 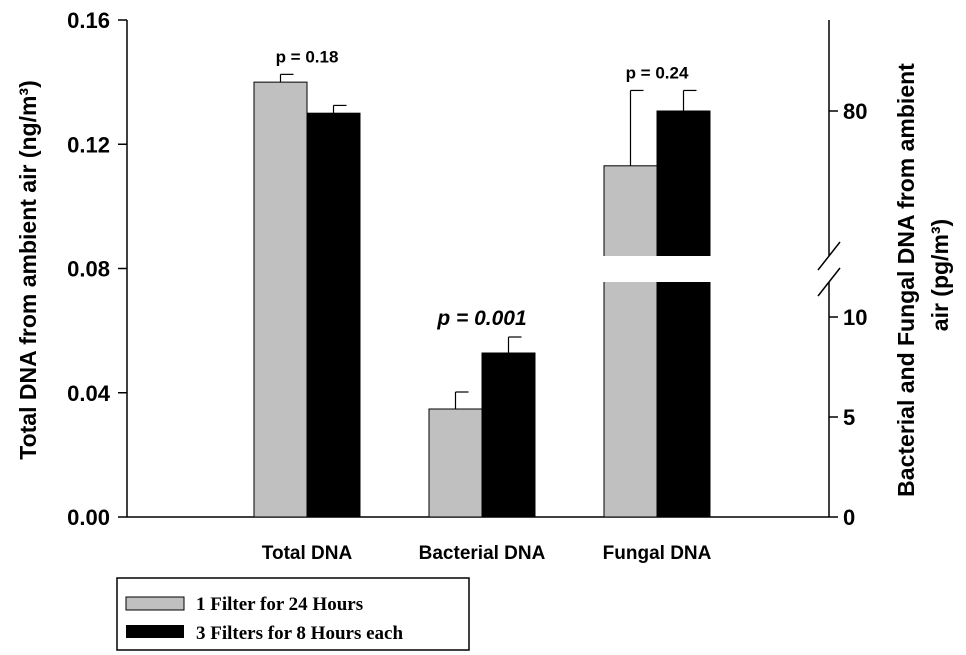 I want to click on category-label: Total DNA, so click(x=307, y=553).